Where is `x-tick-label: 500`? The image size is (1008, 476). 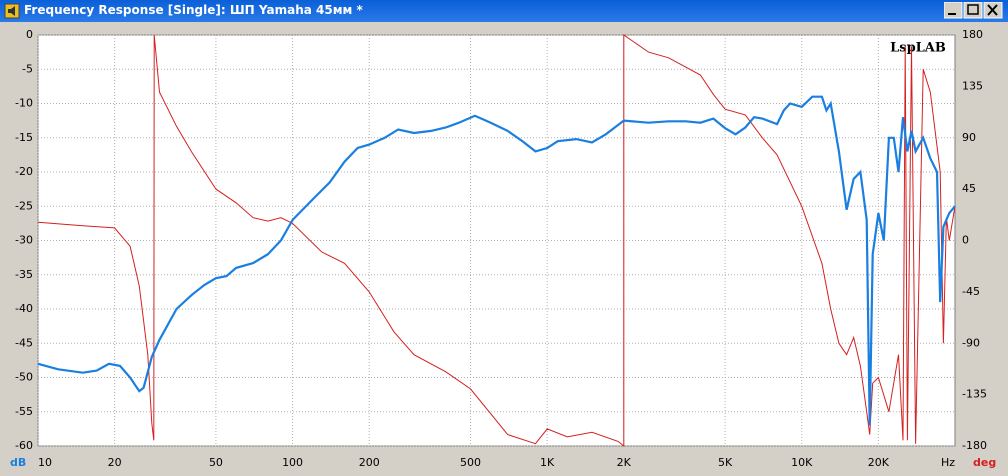
x-tick-label: 500 is located at coordinates (470, 462).